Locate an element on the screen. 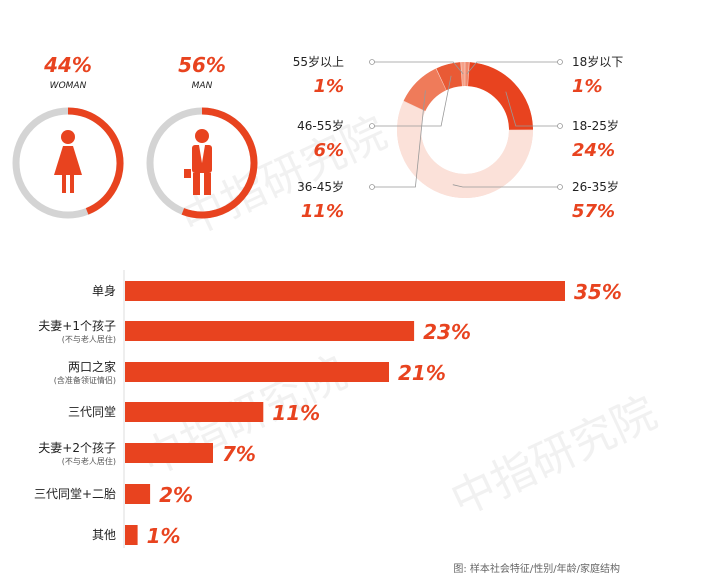  bar-category-label: 两口之家 is located at coordinates (92, 366).